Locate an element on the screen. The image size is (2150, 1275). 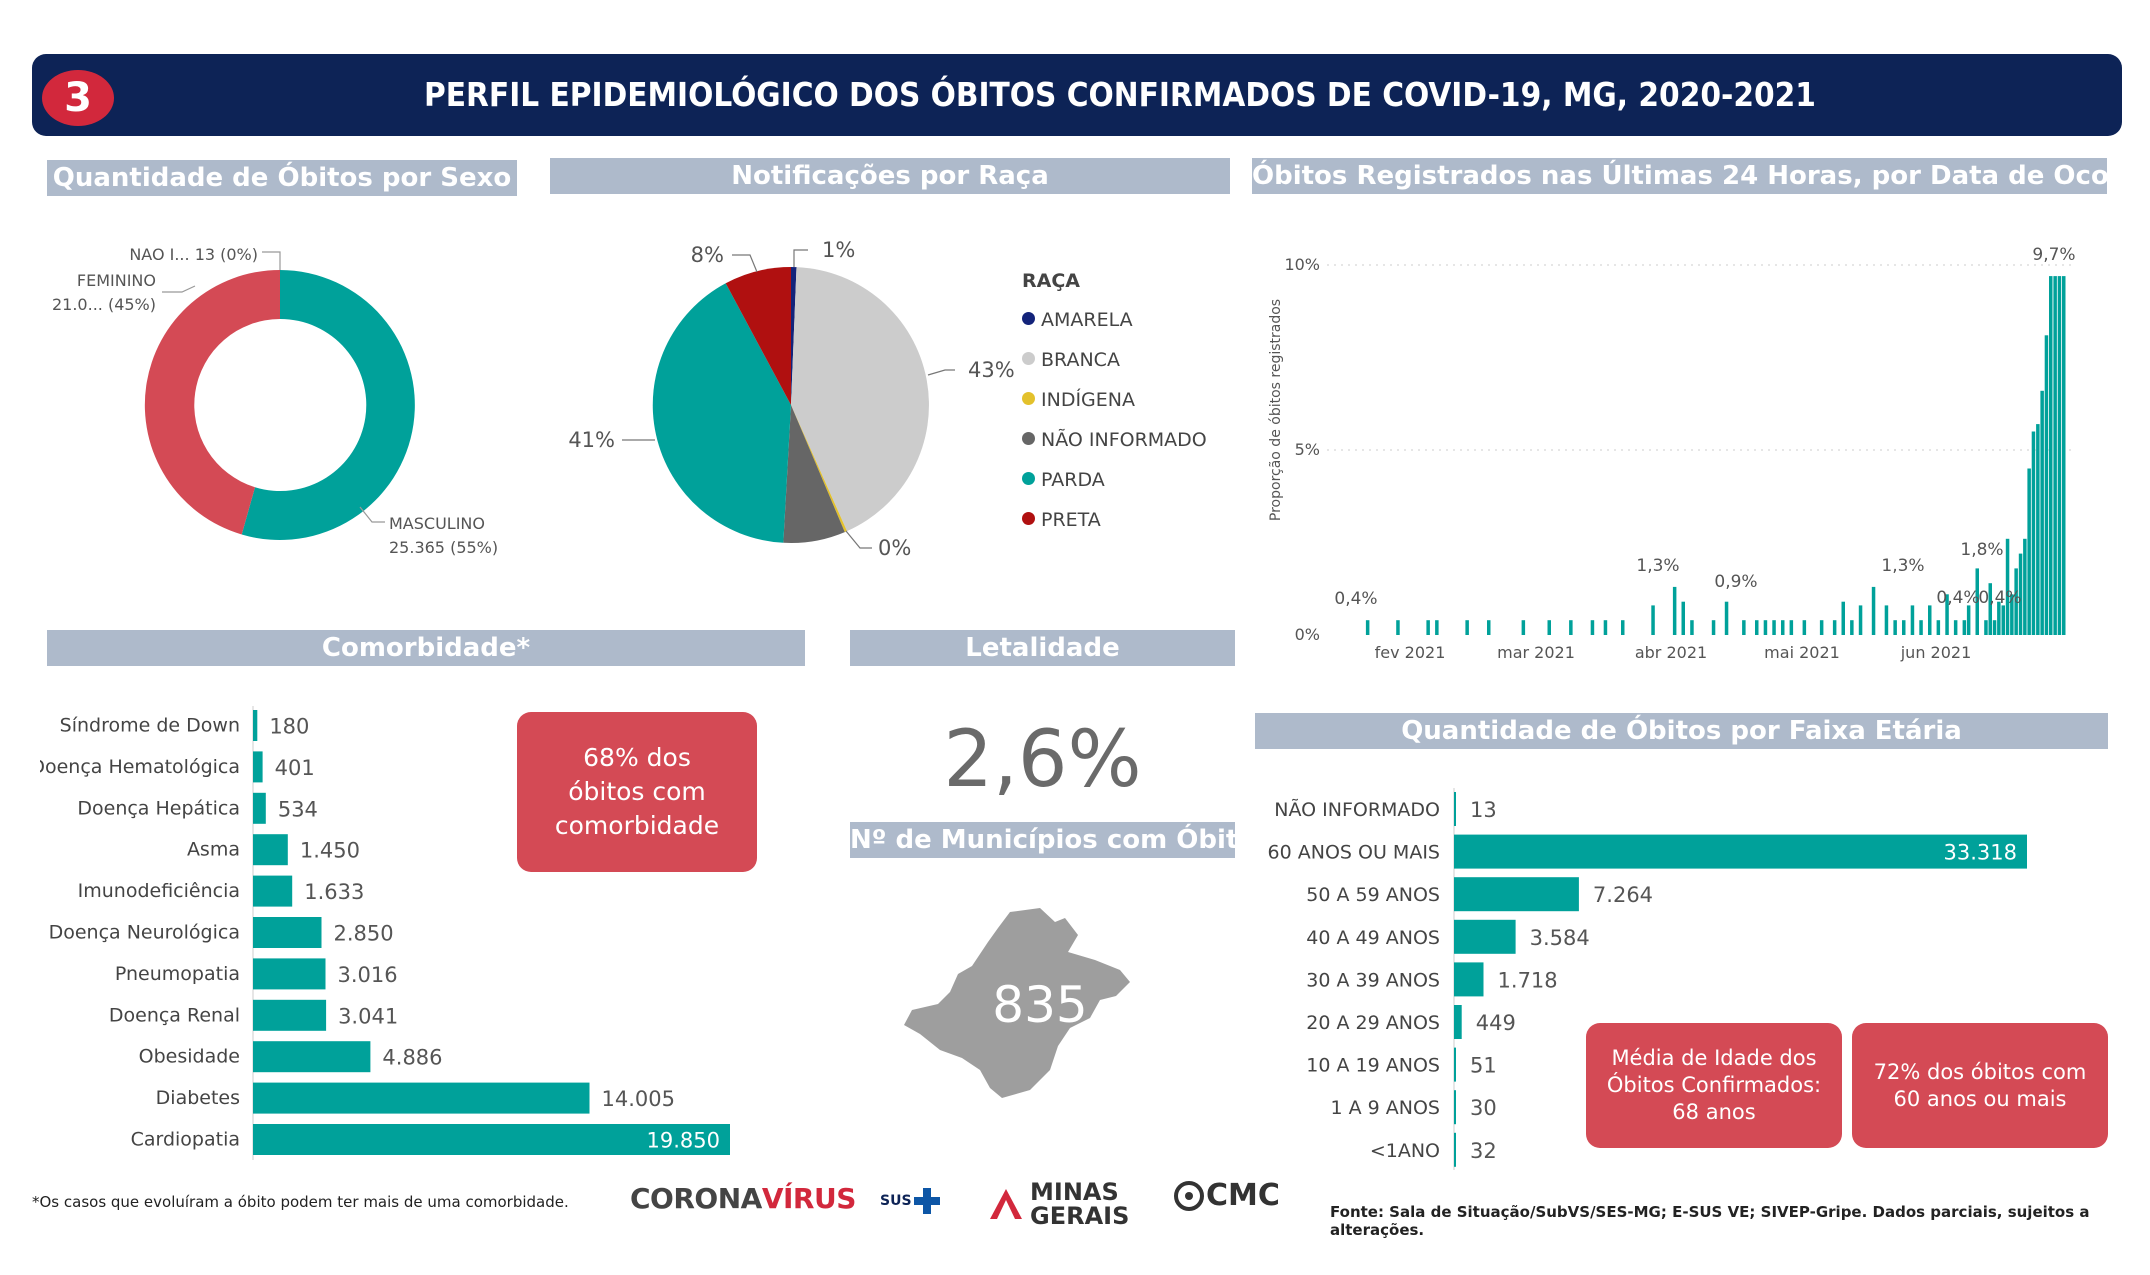
header-raca: Notificações por Raça is located at coordinates (890, 176).